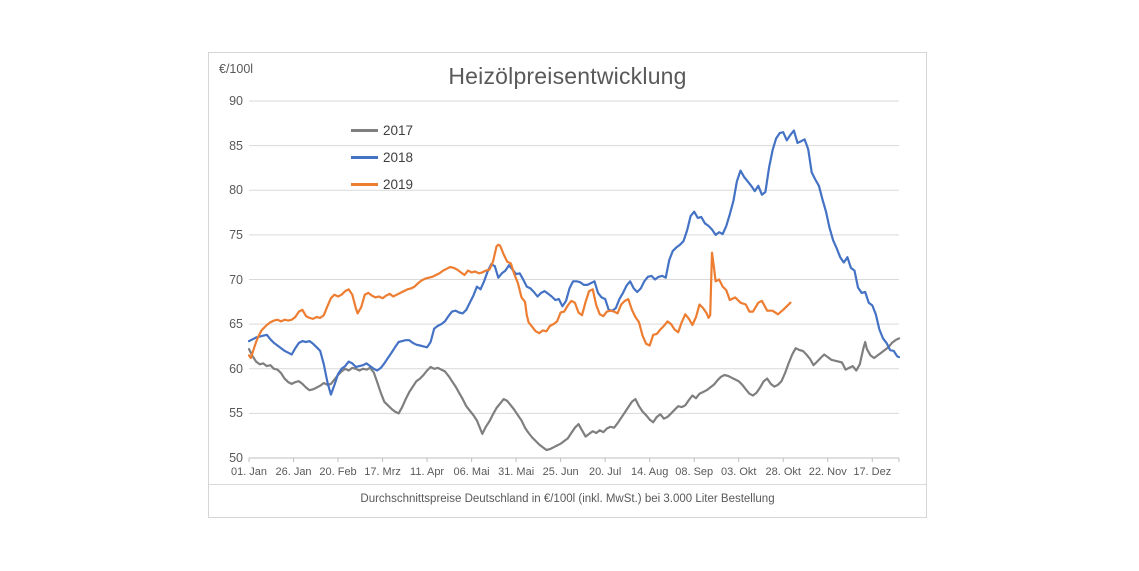 The image size is (1139, 571). Describe the element at coordinates (605, 472) in the screenshot. I see `x-tick-label: 20. Jul` at that location.